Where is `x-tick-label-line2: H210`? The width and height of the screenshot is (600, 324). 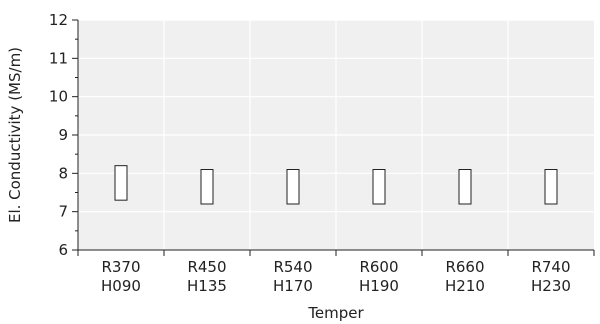
x-tick-label-line2: H210 is located at coordinates (465, 286).